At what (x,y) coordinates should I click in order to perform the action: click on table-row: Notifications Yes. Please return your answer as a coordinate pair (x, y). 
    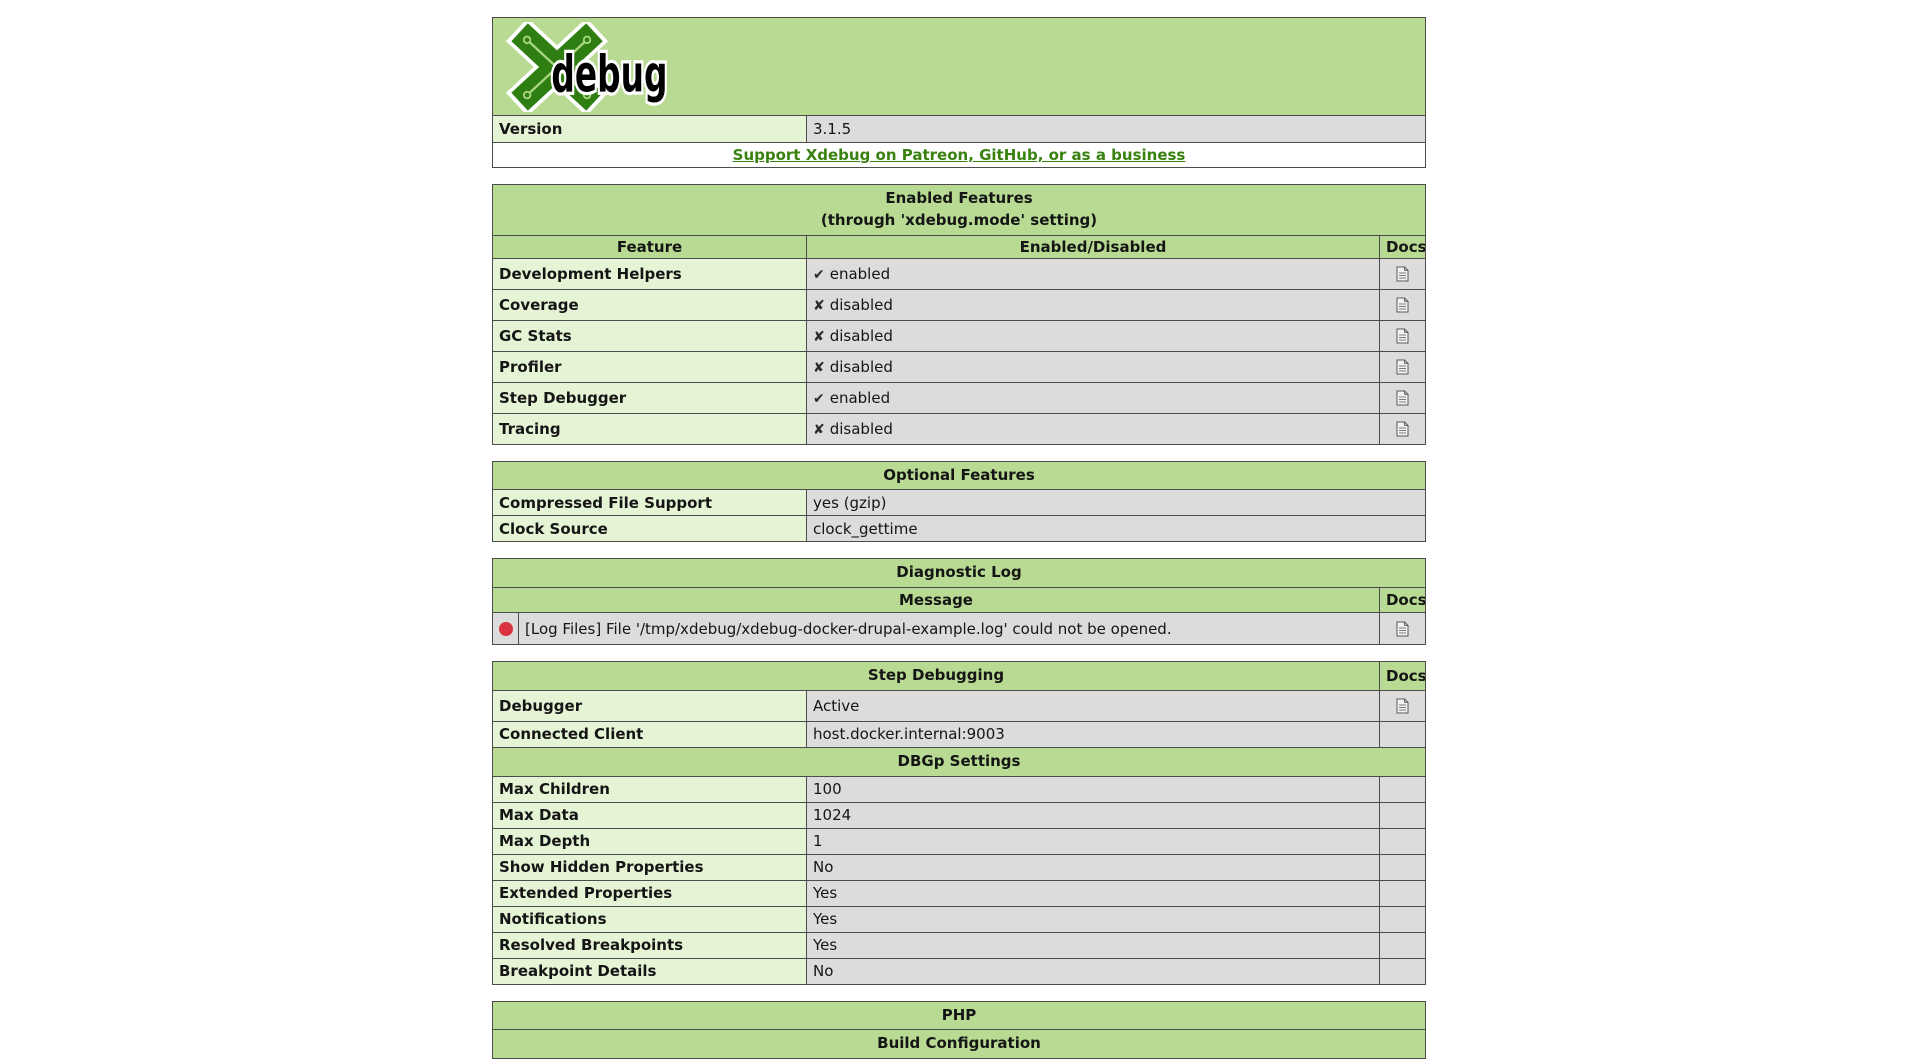
    Looking at the image, I should click on (959, 919).